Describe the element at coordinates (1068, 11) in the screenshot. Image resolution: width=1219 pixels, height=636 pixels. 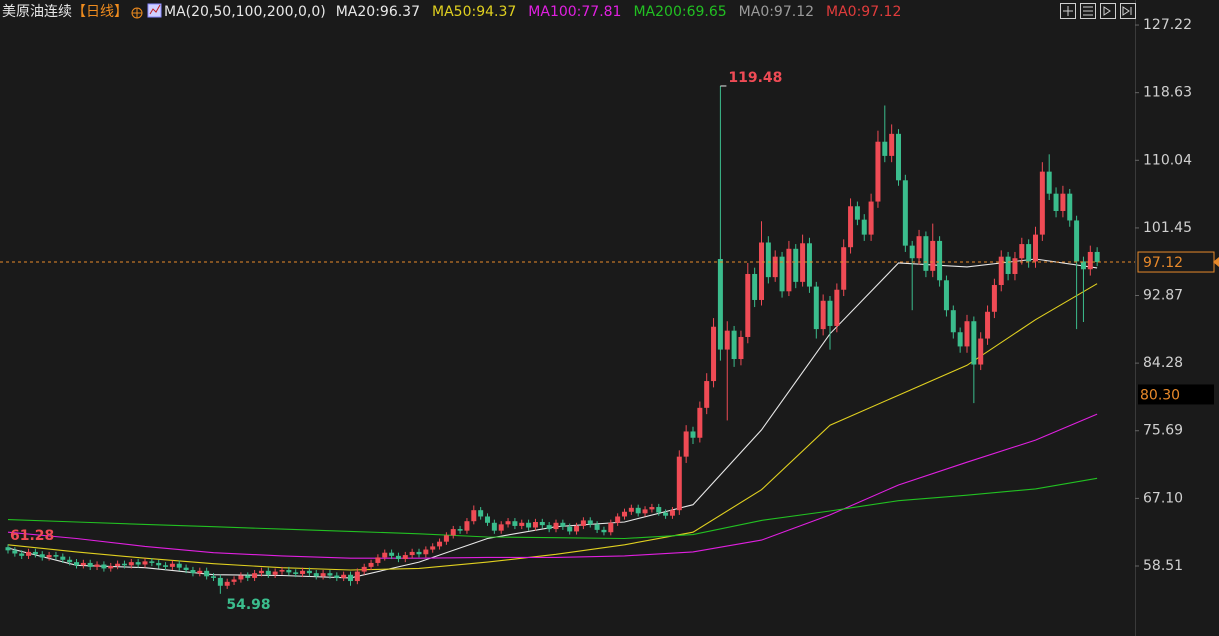
I see `zoom-button` at that location.